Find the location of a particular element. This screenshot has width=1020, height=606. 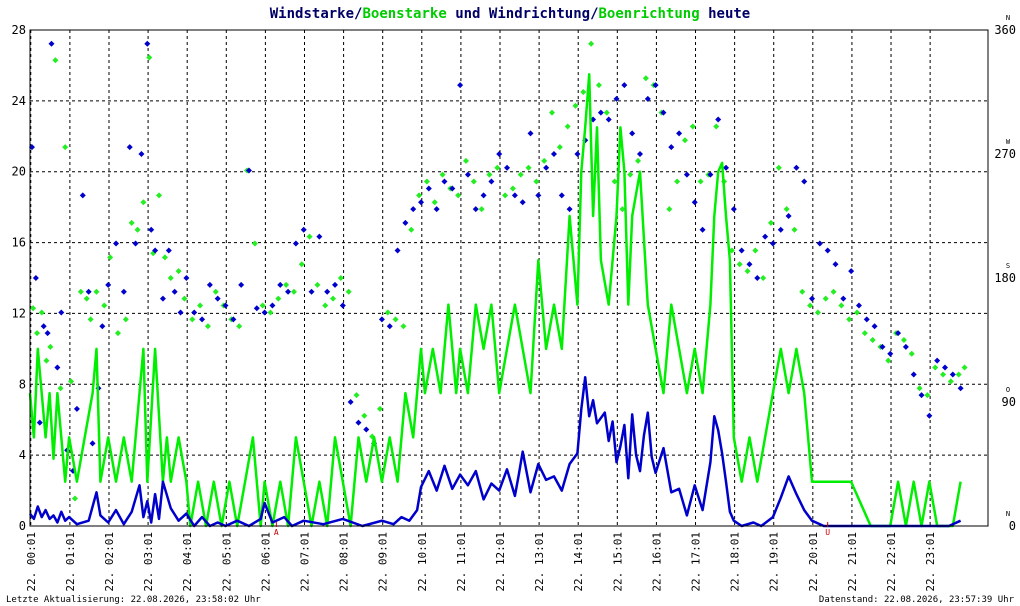

title-heute: heute is located at coordinates (725, 14).